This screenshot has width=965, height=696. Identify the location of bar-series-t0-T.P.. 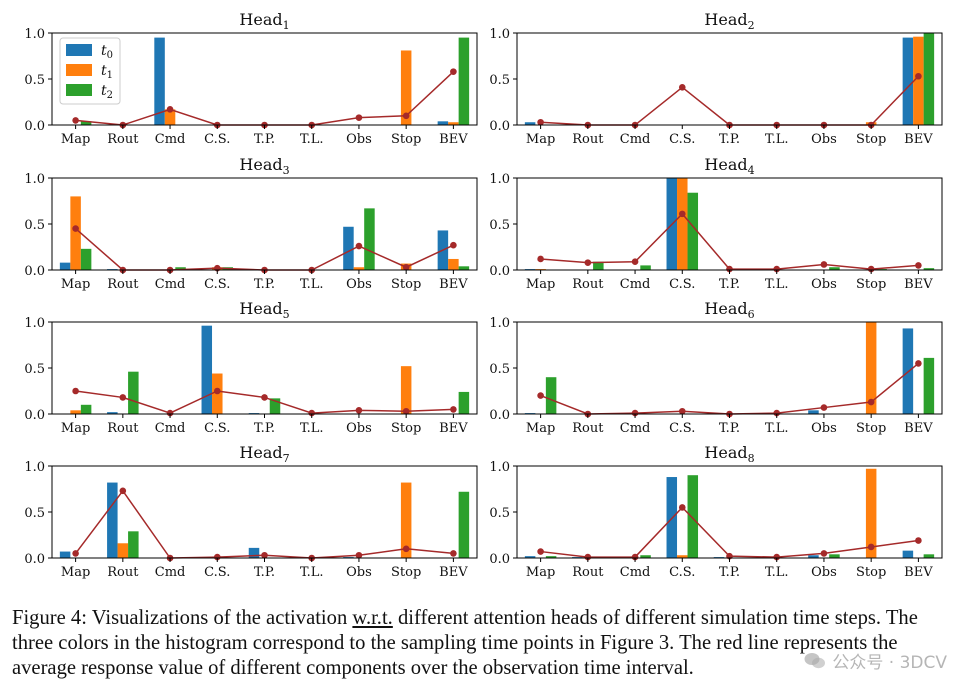
(254, 552).